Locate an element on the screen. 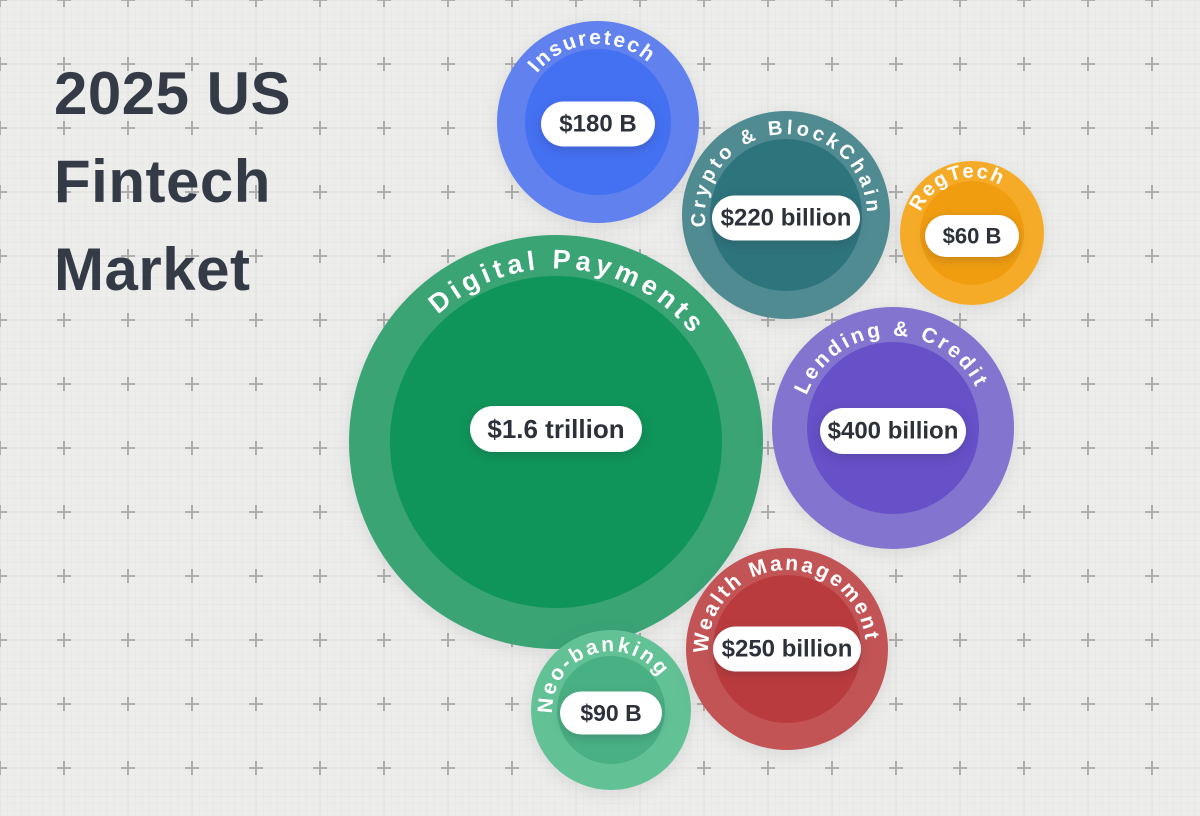 This screenshot has width=1200, height=816. value-label: $60 B is located at coordinates (972, 236).